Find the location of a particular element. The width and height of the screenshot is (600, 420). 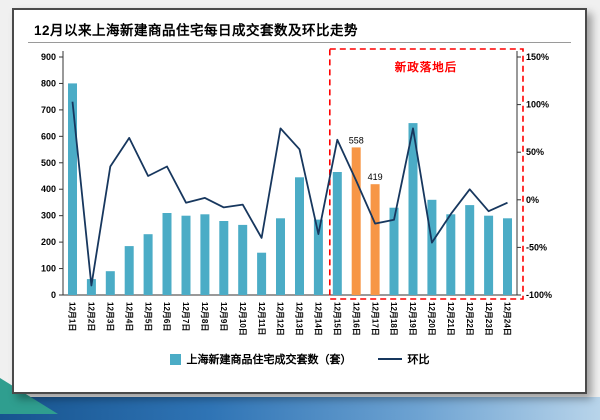

svg-text: -50% is located at coordinates (536, 247).